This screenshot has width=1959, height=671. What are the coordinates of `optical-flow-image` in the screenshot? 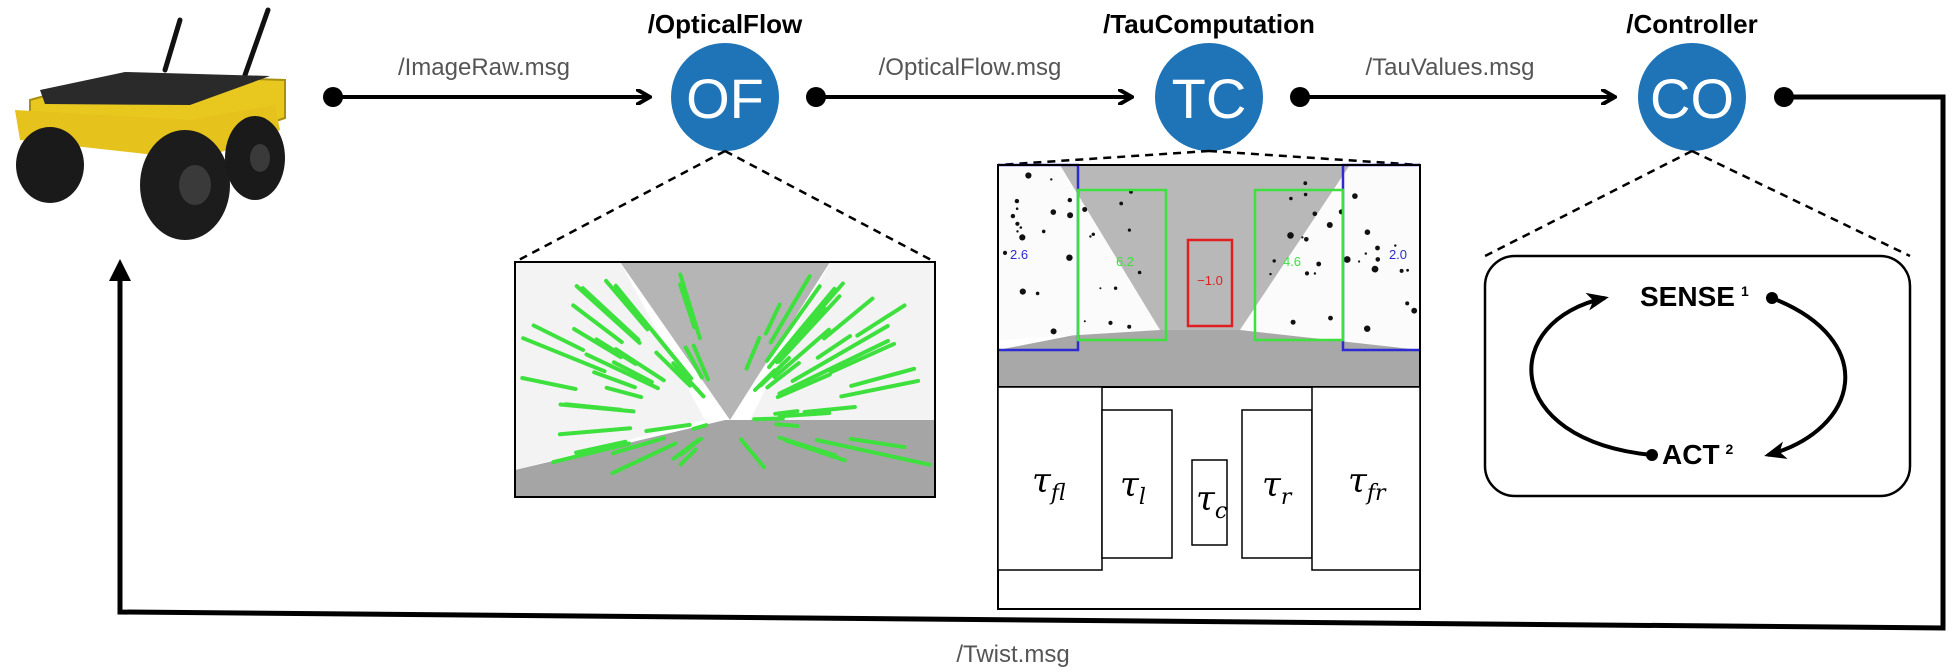 It's located at (725, 379).